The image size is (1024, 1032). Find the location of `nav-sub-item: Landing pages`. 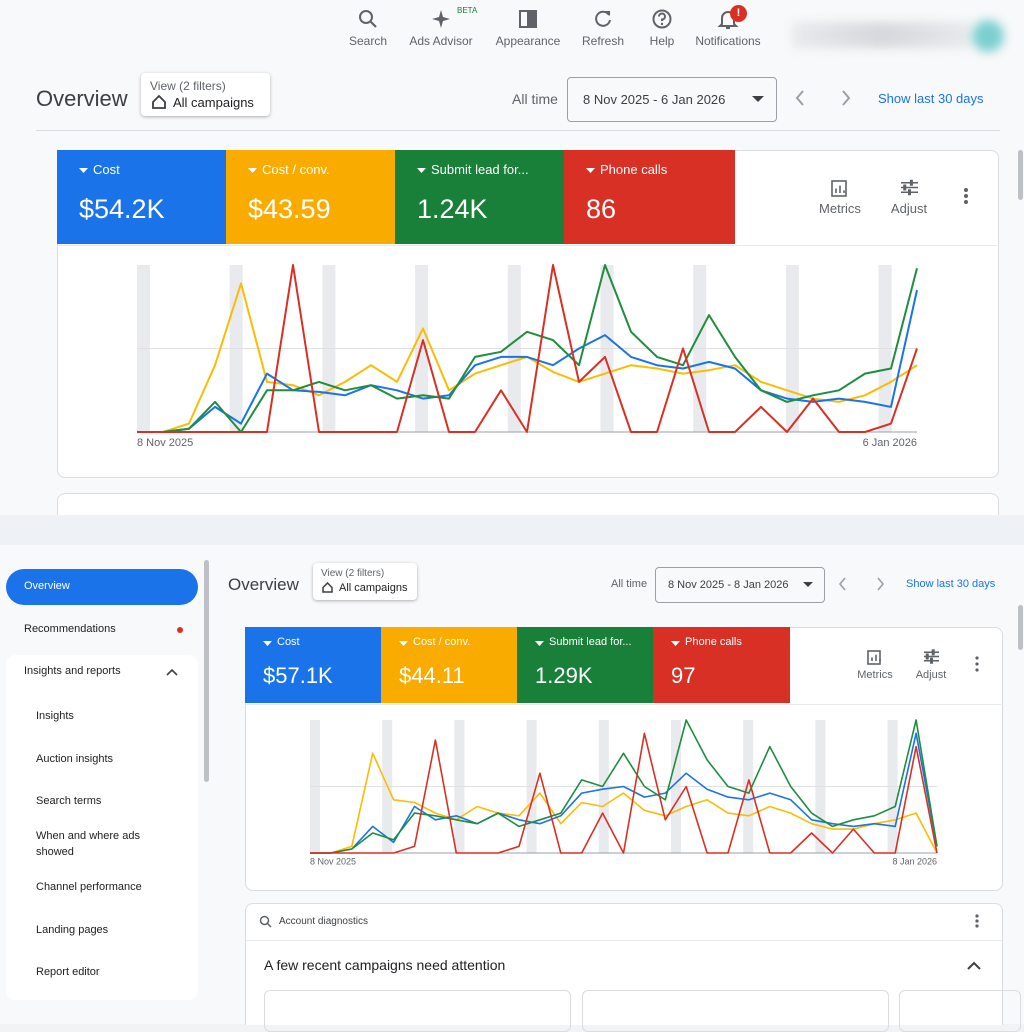

nav-sub-item: Landing pages is located at coordinates (72, 930).